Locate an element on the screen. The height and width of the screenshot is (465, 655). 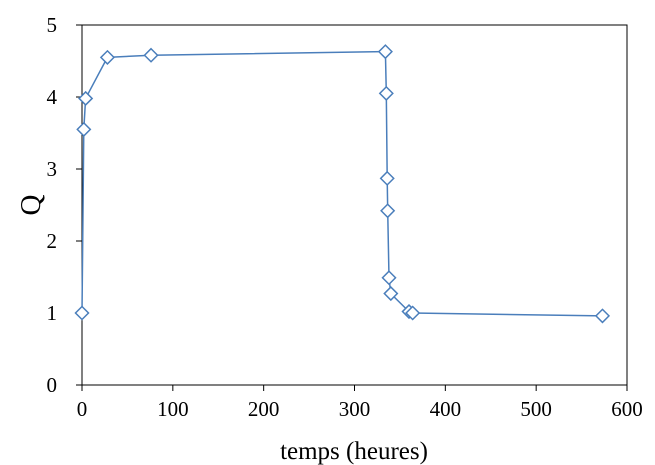
y-tick-label: 0 is located at coordinates (52, 385).